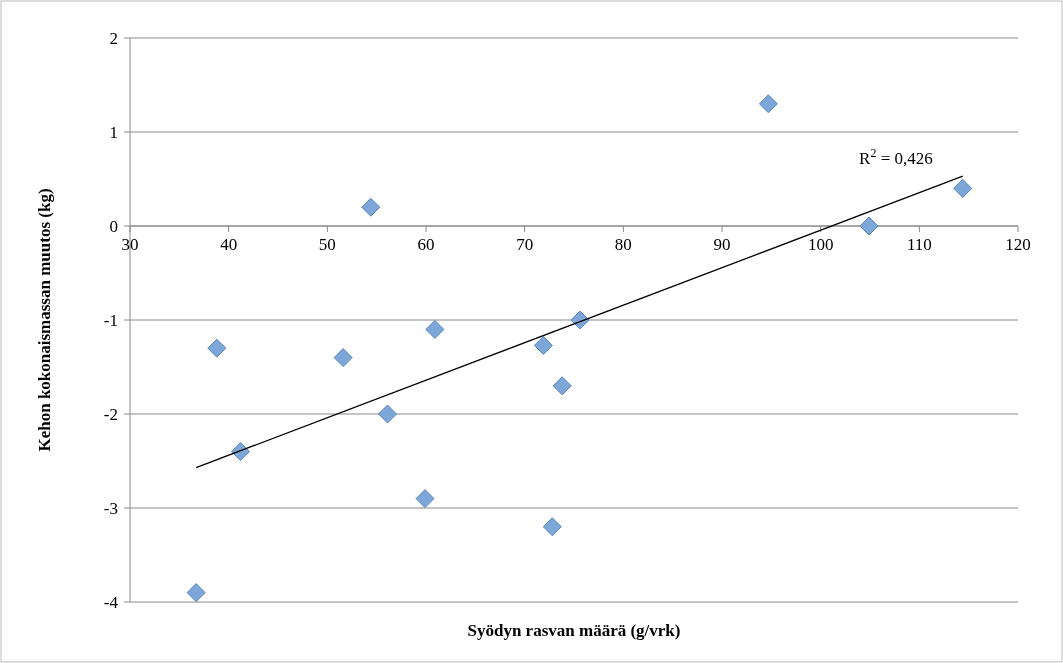  What do you see at coordinates (919, 244) in the screenshot?
I see `x-tick-label: 110` at bounding box center [919, 244].